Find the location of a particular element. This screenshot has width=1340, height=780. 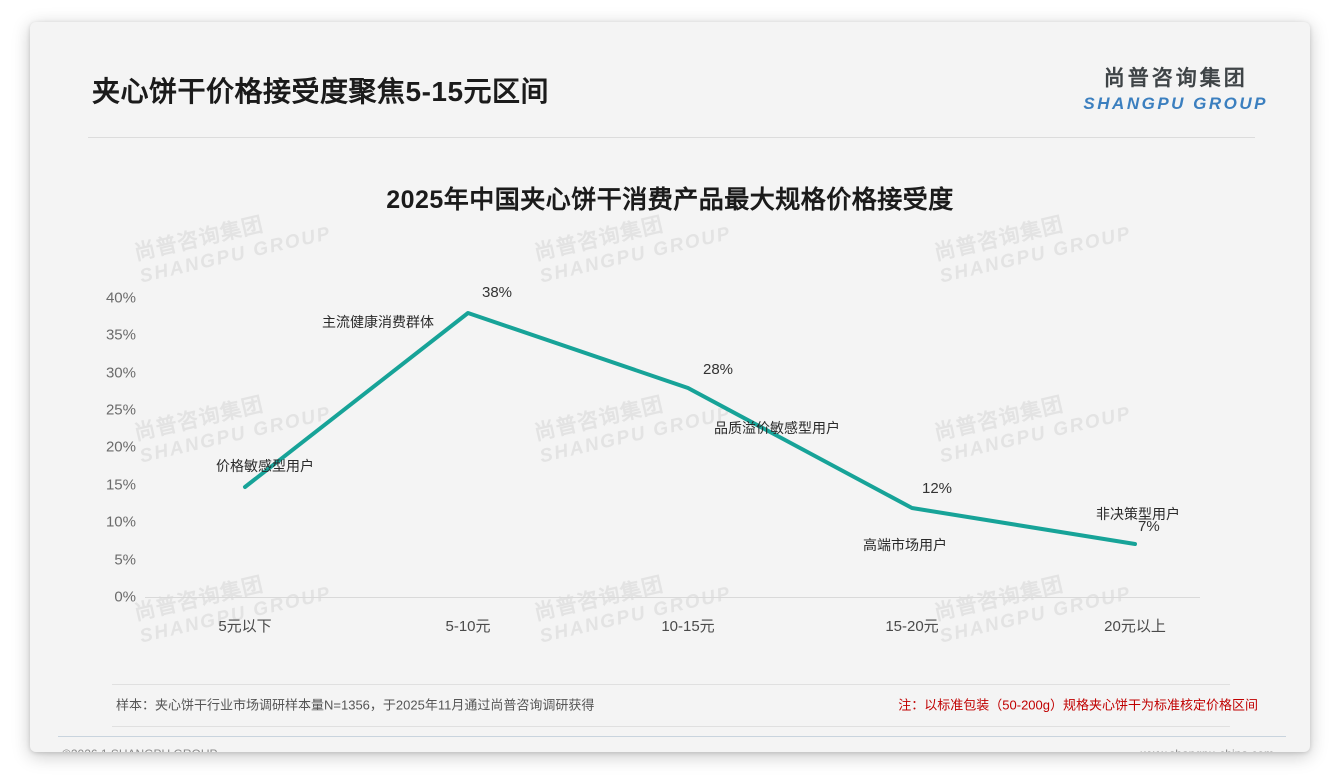

website-link: www.shangpu-china.com is located at coordinates (1207, 749).